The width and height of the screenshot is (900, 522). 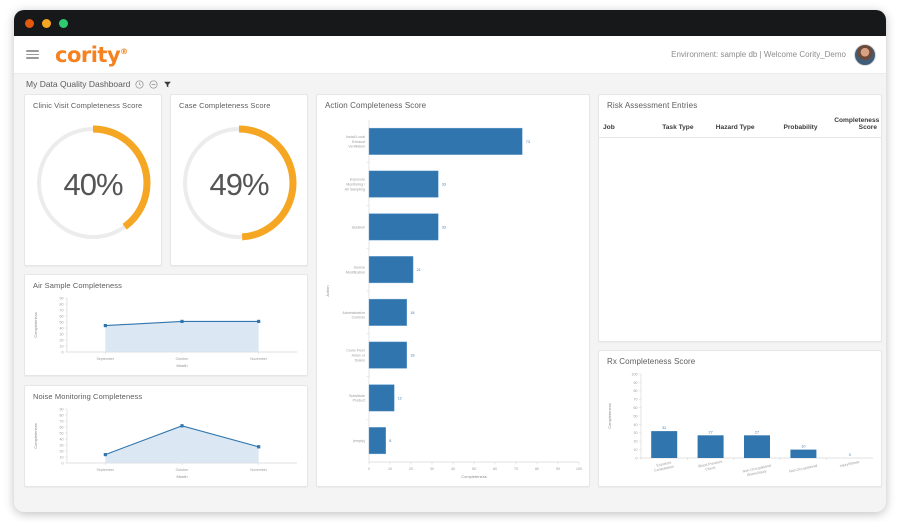 What do you see at coordinates (355, 185) in the screenshot?
I see `y-tick-label: Monitoring /` at bounding box center [355, 185].